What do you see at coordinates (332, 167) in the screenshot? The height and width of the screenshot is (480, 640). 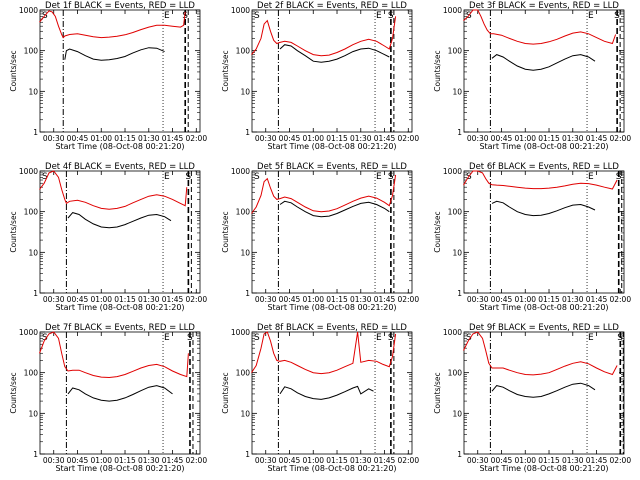 I see `panel-title: Det 5f BLACK = Events, RED = LLD` at bounding box center [332, 167].